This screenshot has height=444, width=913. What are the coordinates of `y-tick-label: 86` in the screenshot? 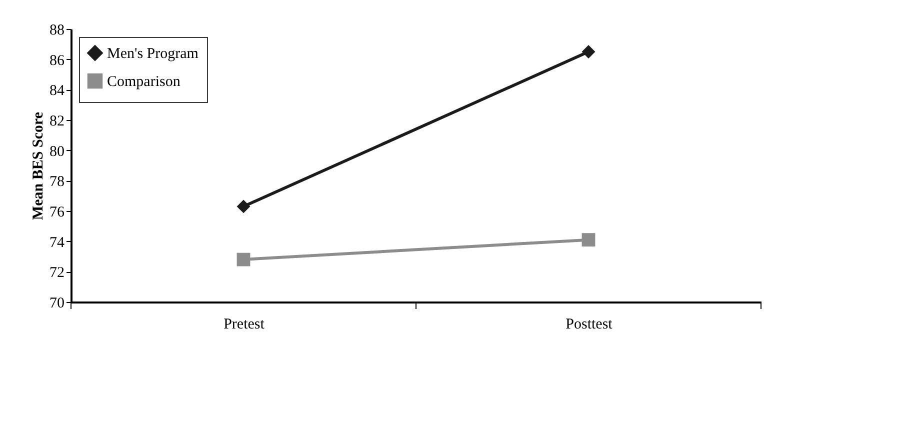 It's located at (57, 60).